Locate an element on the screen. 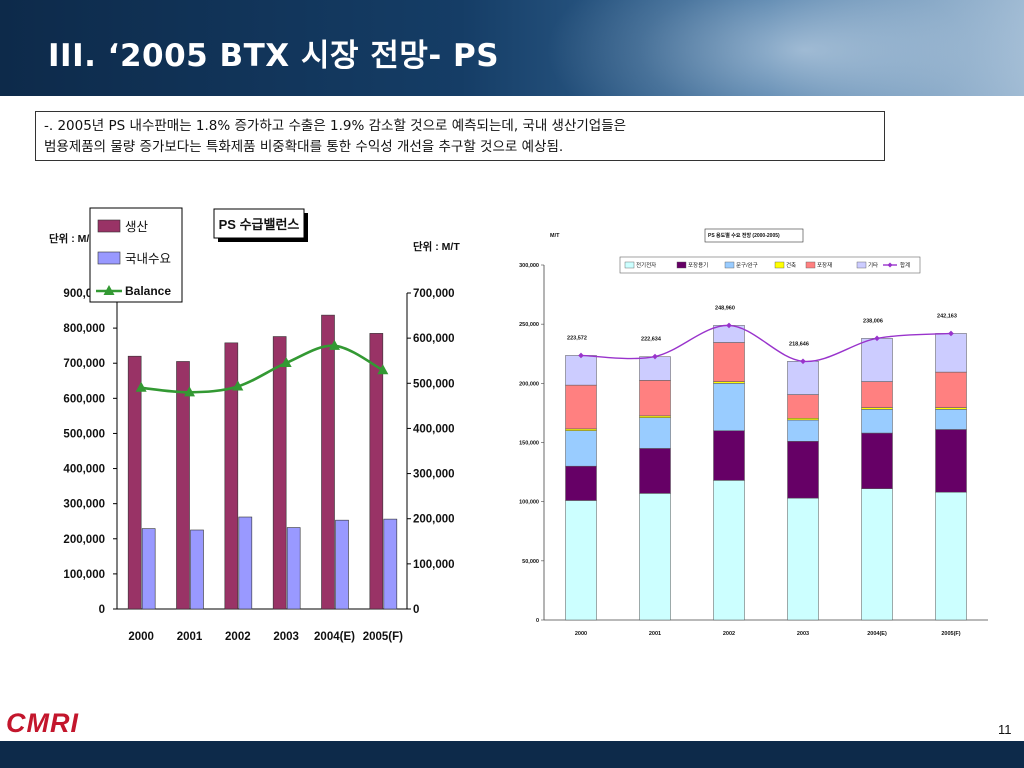 The image size is (1024, 768). total-data-label: 248,960 is located at coordinates (725, 308).